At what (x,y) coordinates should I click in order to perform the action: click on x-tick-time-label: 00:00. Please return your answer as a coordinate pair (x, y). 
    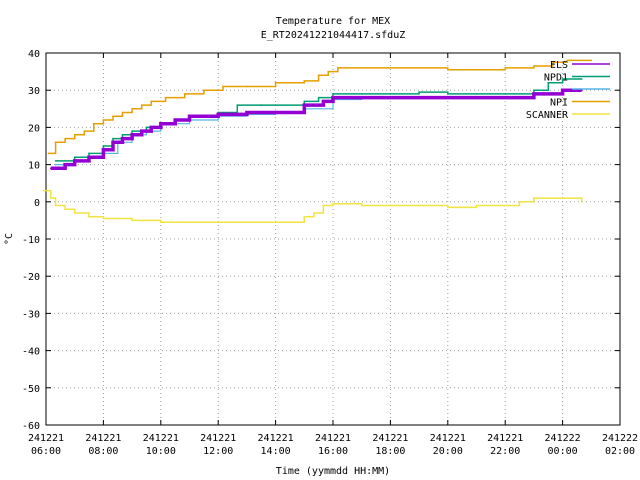
    Looking at the image, I should click on (563, 451).